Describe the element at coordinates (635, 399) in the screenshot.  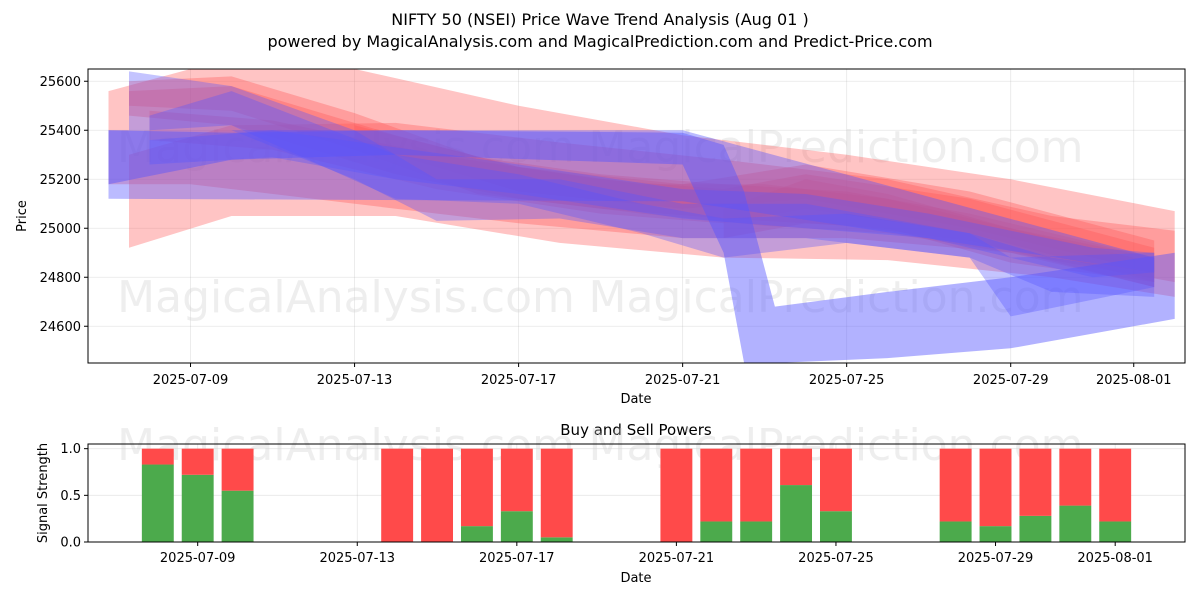
I see `price-x-label: Date` at that location.